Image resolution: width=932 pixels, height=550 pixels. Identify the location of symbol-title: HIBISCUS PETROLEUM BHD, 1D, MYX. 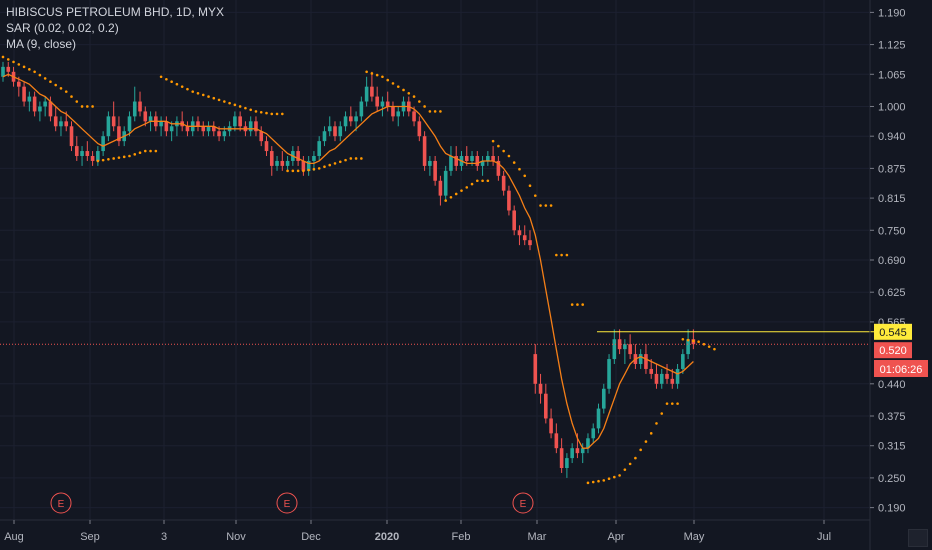
(115, 12).